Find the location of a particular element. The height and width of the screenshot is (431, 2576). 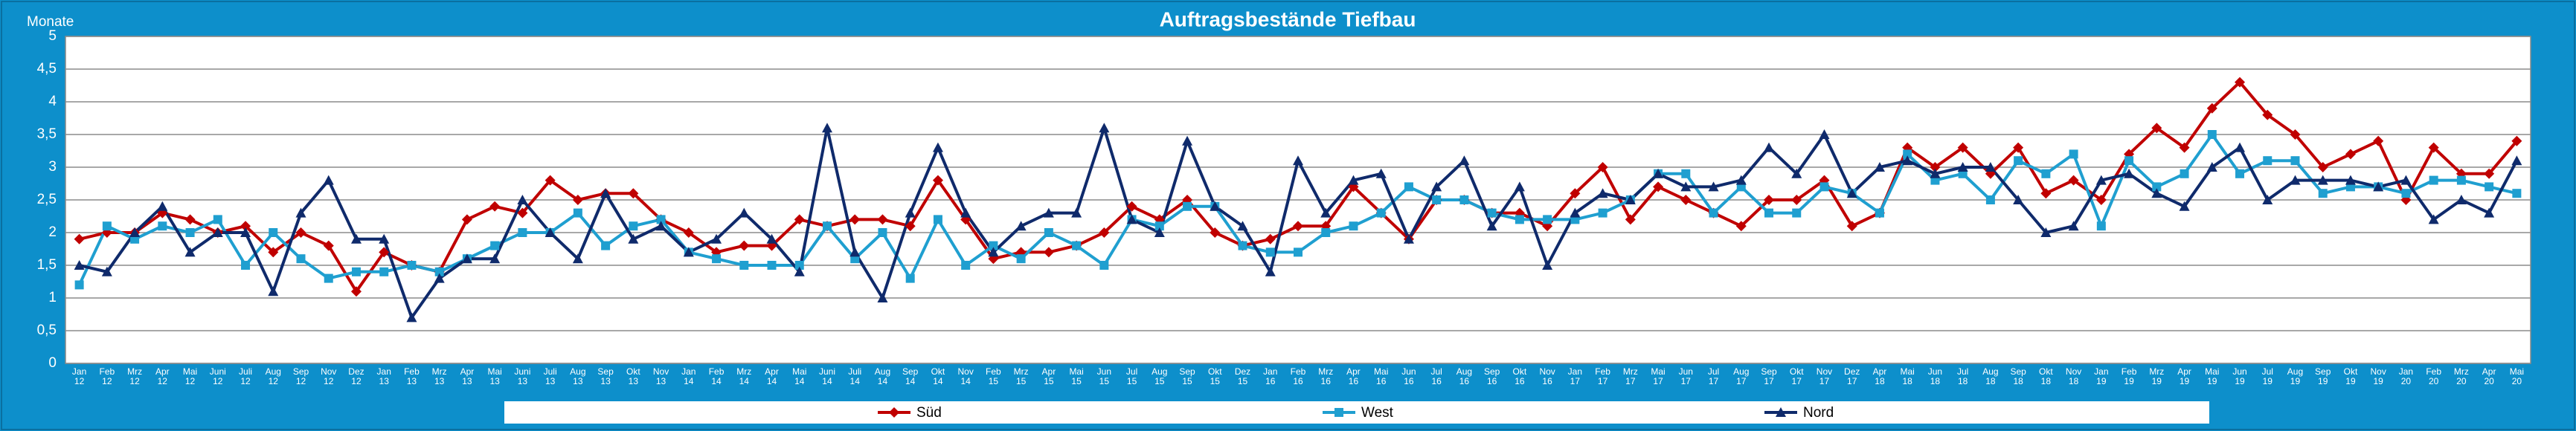

x-tick-label: Apr 18 is located at coordinates (1879, 376).